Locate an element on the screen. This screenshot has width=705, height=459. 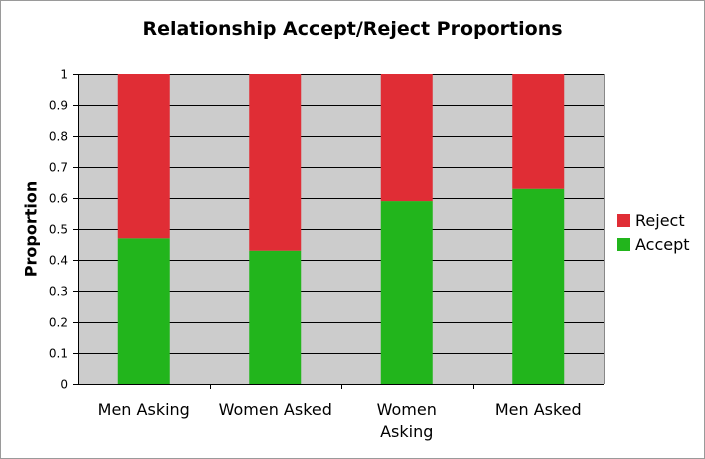
legend-swatch-reject is located at coordinates (623, 220).